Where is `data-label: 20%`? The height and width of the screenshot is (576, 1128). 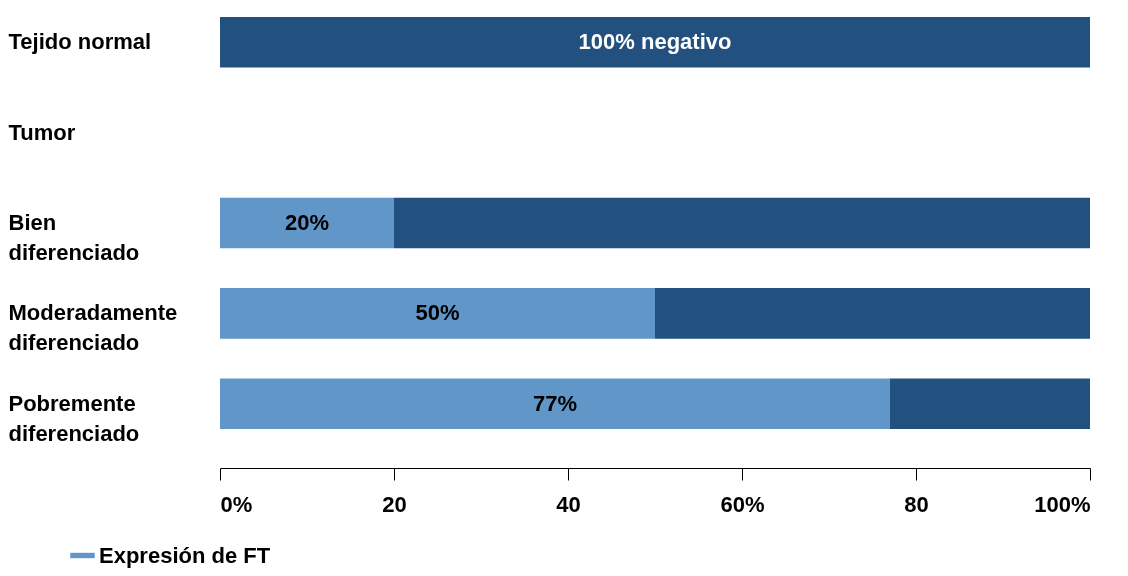 data-label: 20% is located at coordinates (307, 222).